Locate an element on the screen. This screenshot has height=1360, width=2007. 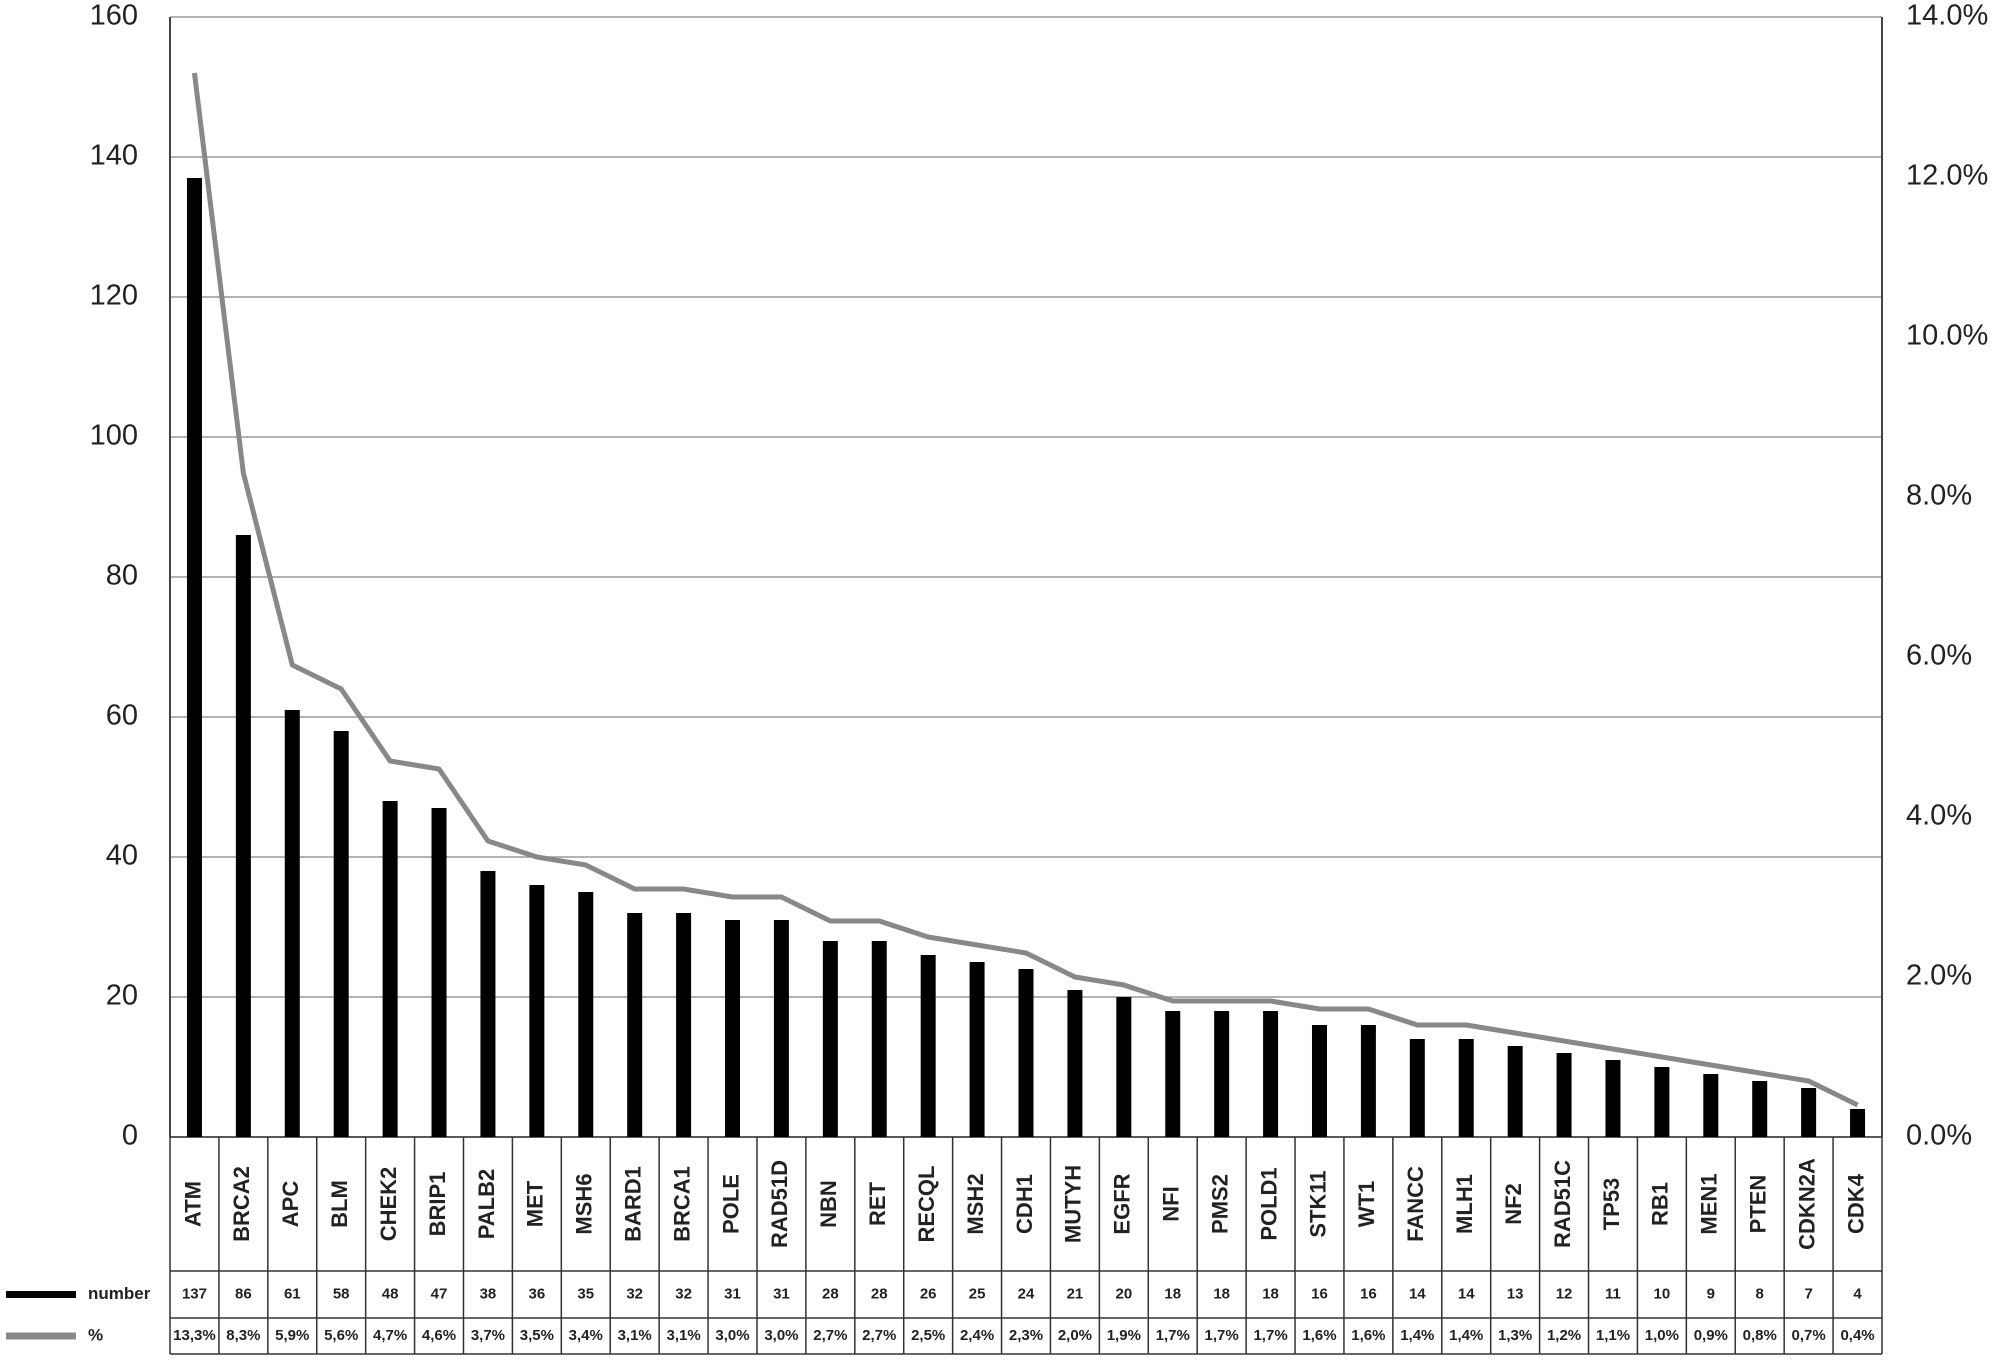
table-cell: 4,7% is located at coordinates (390, 1335).